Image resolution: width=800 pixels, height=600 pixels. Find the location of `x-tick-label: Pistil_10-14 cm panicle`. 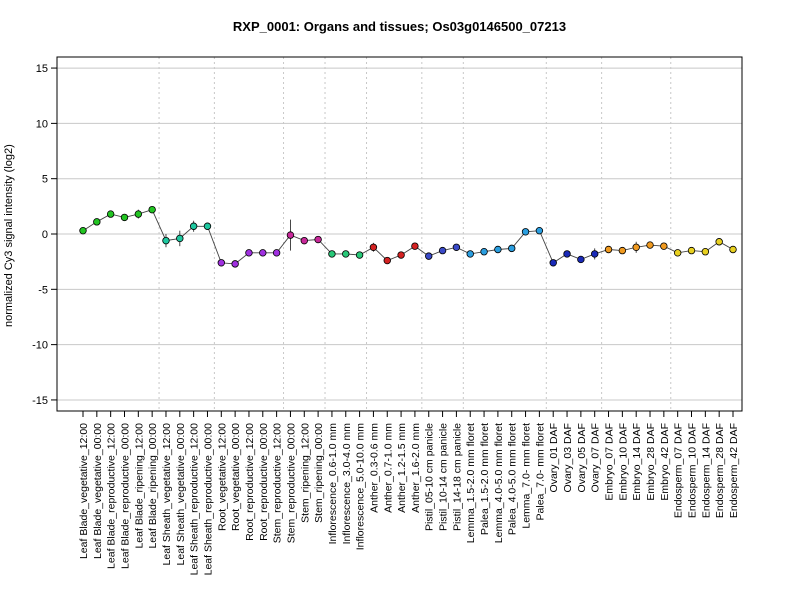

x-tick-label: Pistil_10-14 cm panicle is located at coordinates (444, 477).